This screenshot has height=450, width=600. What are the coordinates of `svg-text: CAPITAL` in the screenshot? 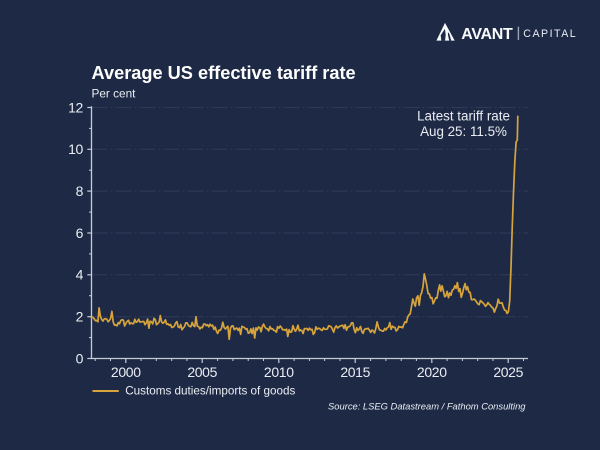 It's located at (550, 34).